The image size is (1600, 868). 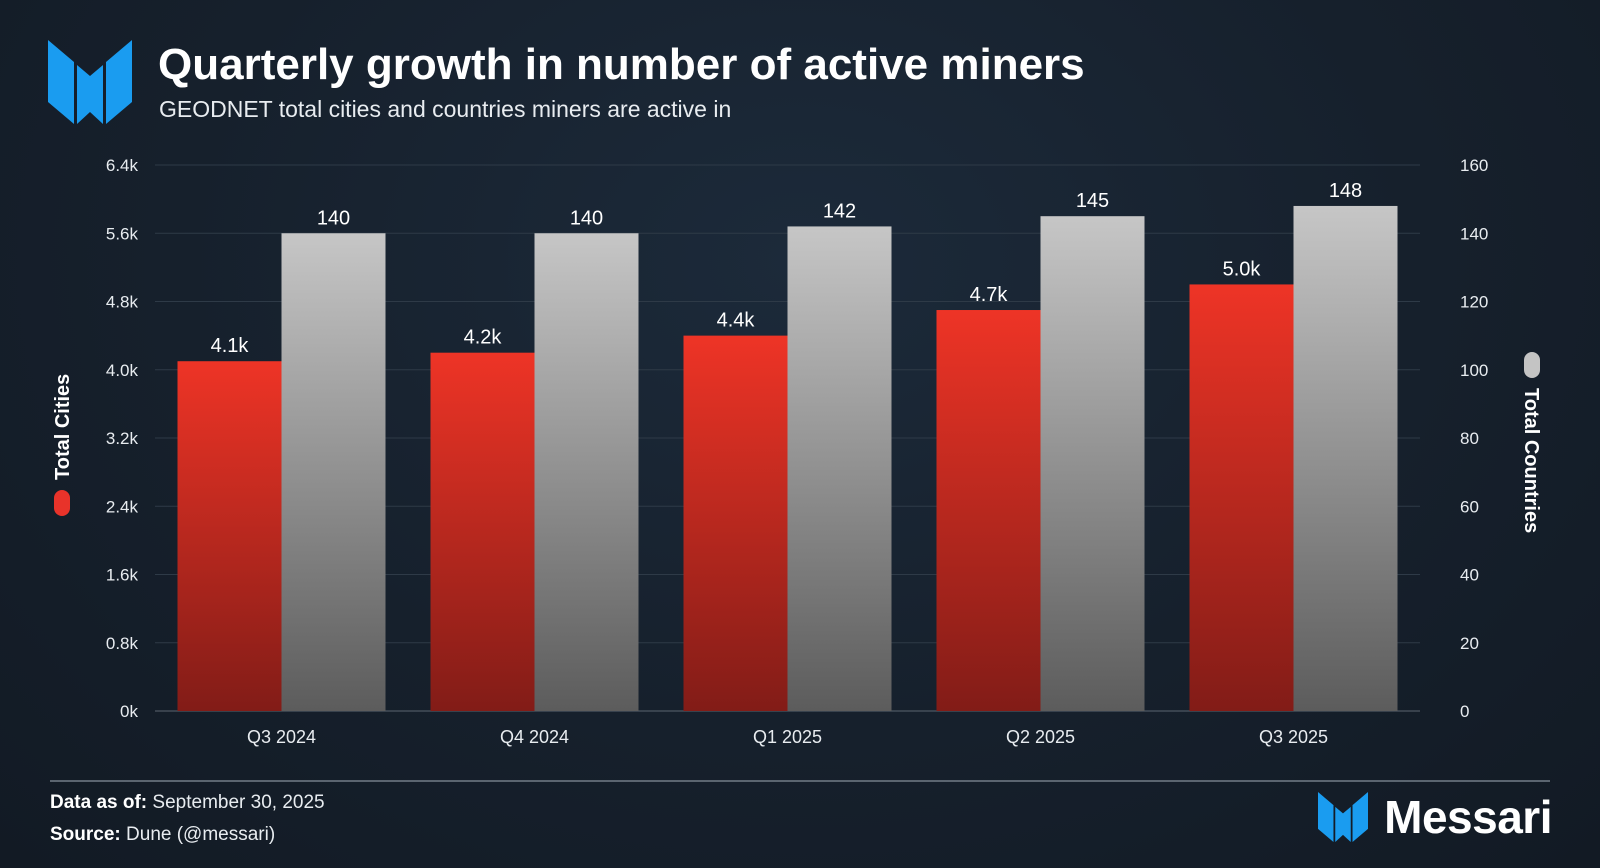 What do you see at coordinates (122, 643) in the screenshot?
I see `y-left-tick-label: 0.8k` at bounding box center [122, 643].